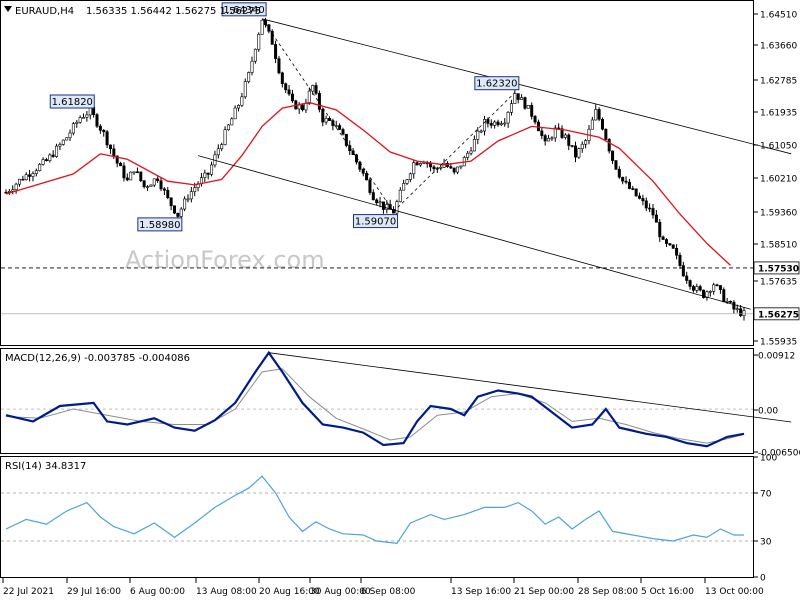  I want to click on ohlc-values: 1.56335 1.56442 1.56275 1.56275, so click(173, 11).